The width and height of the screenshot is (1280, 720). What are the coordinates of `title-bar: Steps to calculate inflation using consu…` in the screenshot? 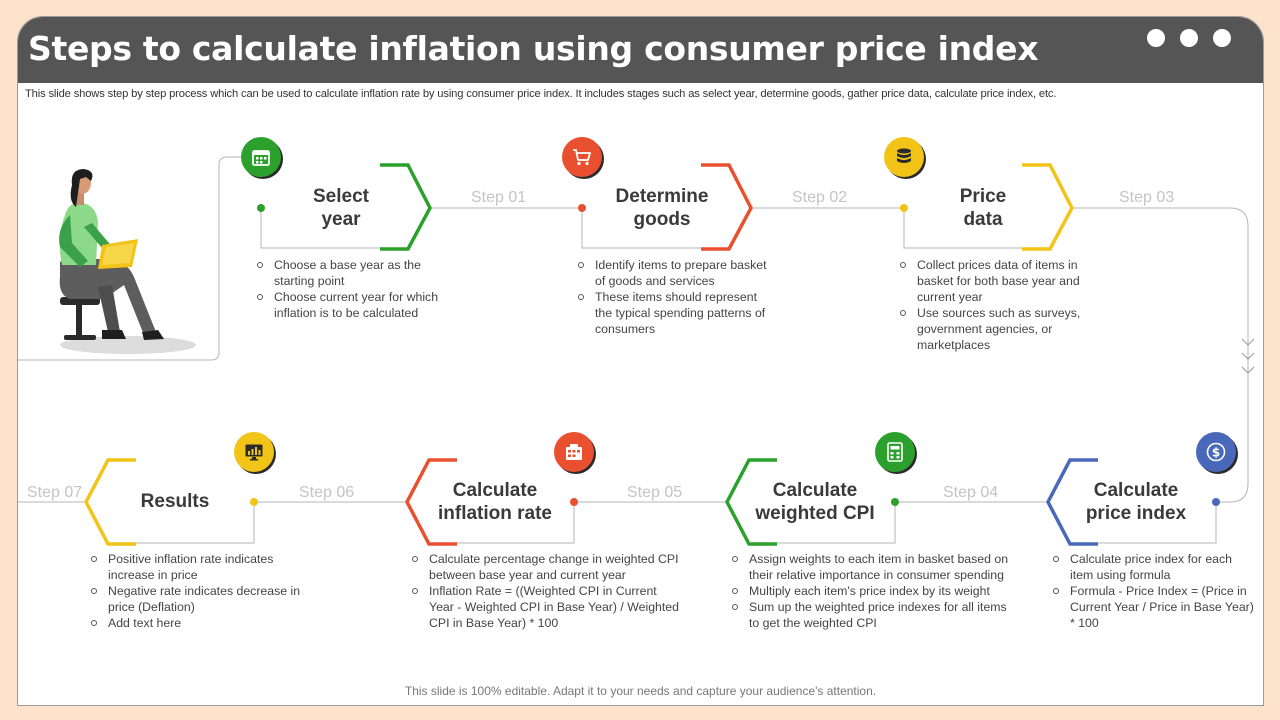 It's located at (640, 50).